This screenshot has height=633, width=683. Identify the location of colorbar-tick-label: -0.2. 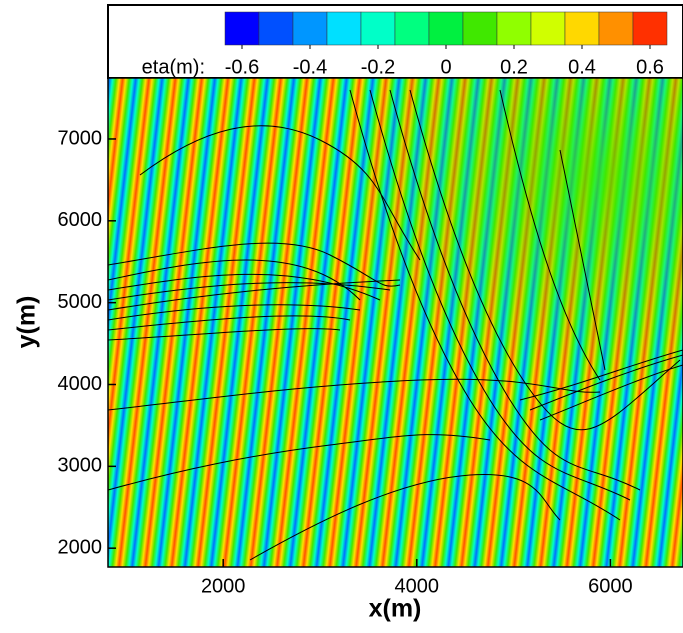
(378, 67).